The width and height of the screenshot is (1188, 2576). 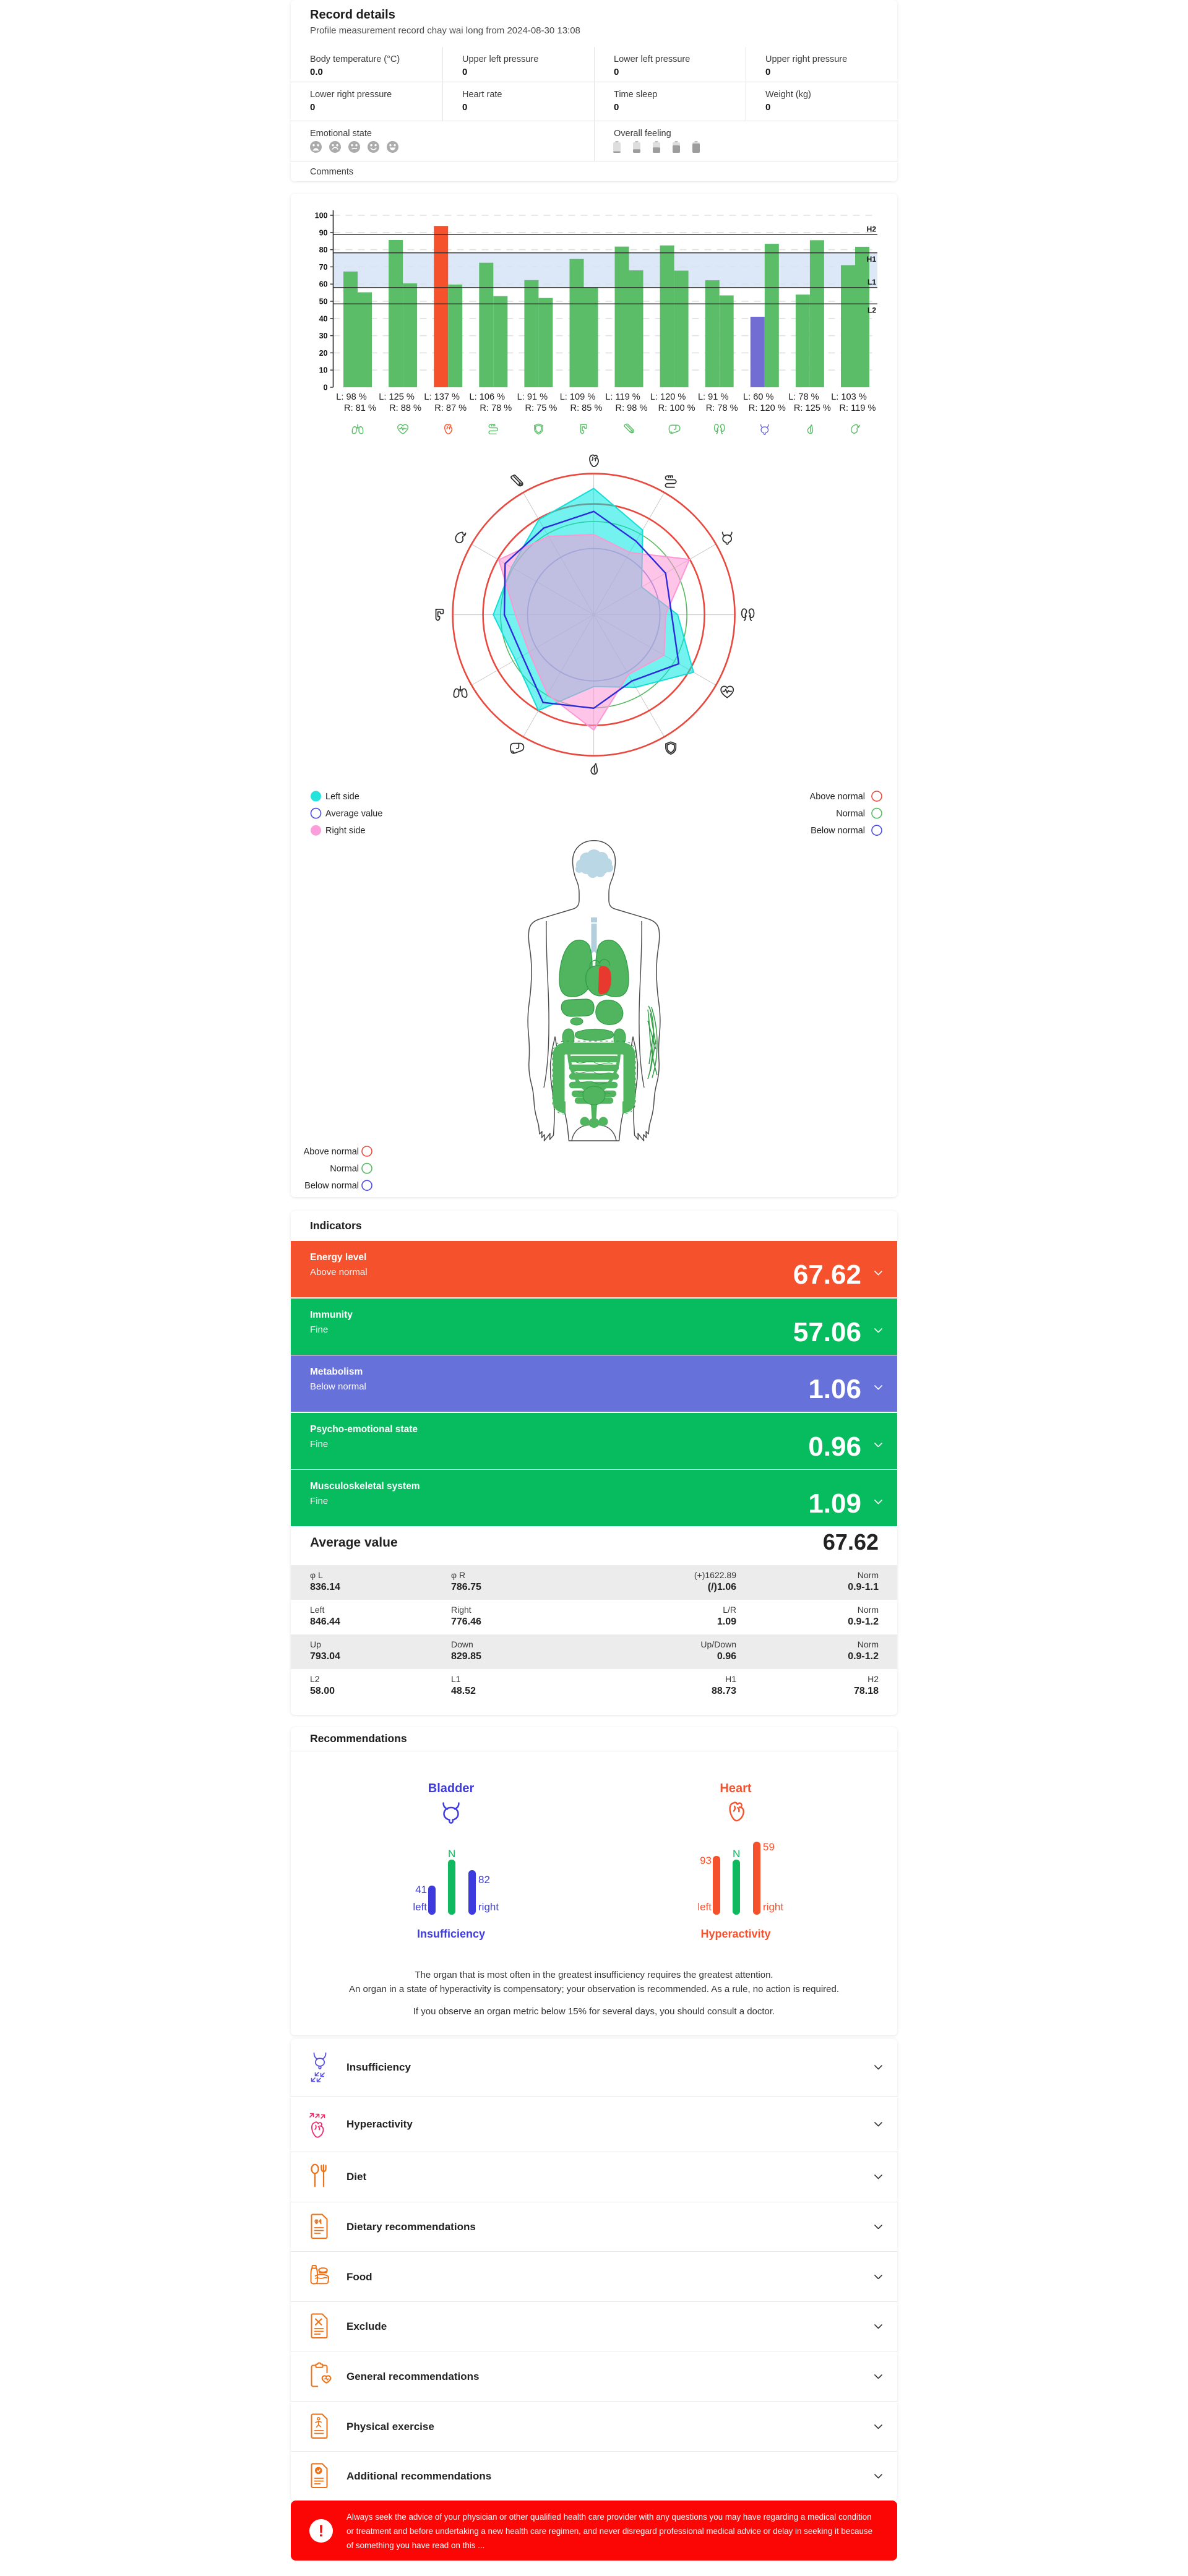 I want to click on svg-text: 60, so click(x=323, y=284).